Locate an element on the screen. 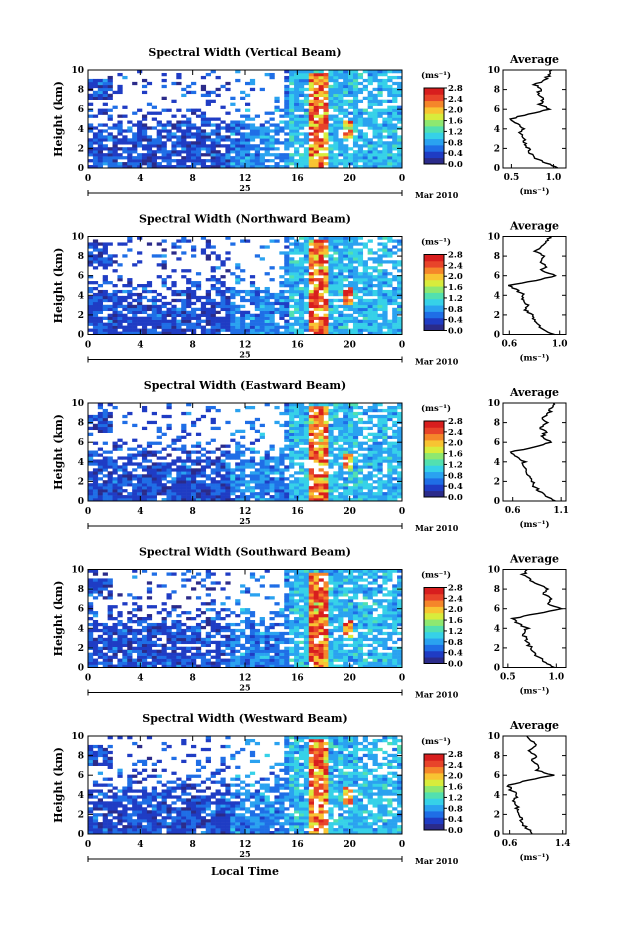 This screenshot has height=929, width=624. x-tick-label: 0 is located at coordinates (402, 179).